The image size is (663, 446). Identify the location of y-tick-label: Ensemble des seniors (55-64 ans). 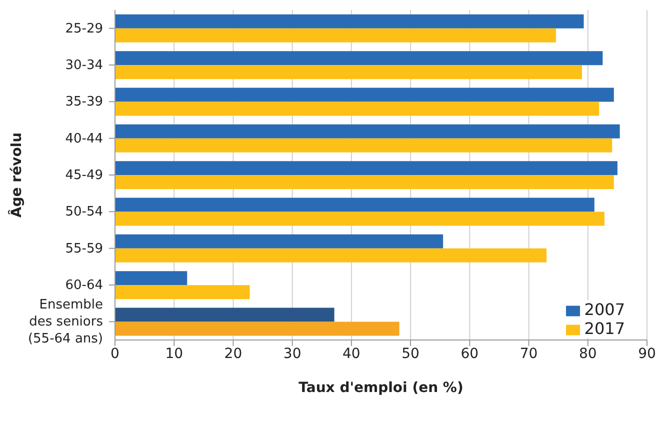
(66, 321).